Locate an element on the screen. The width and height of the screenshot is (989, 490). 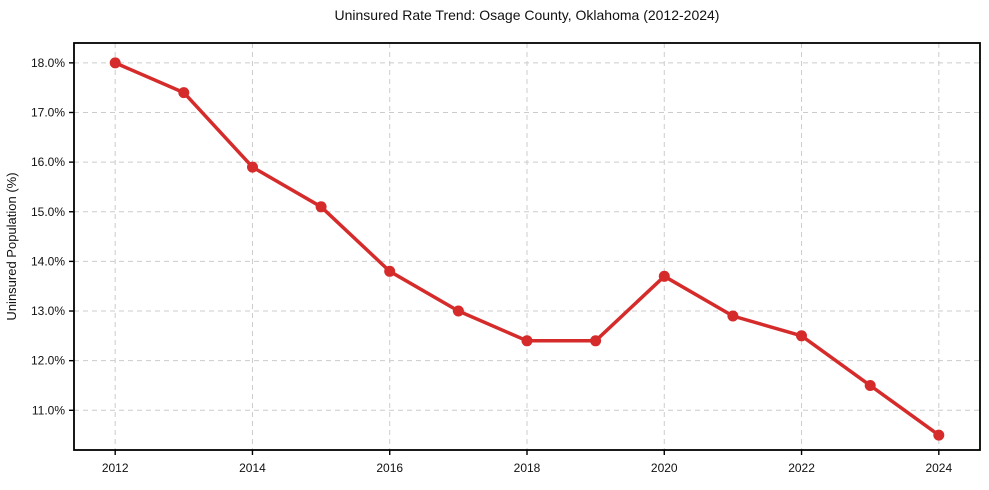
y-axis-label: Uninsured Population (%) is located at coordinates (11, 246).